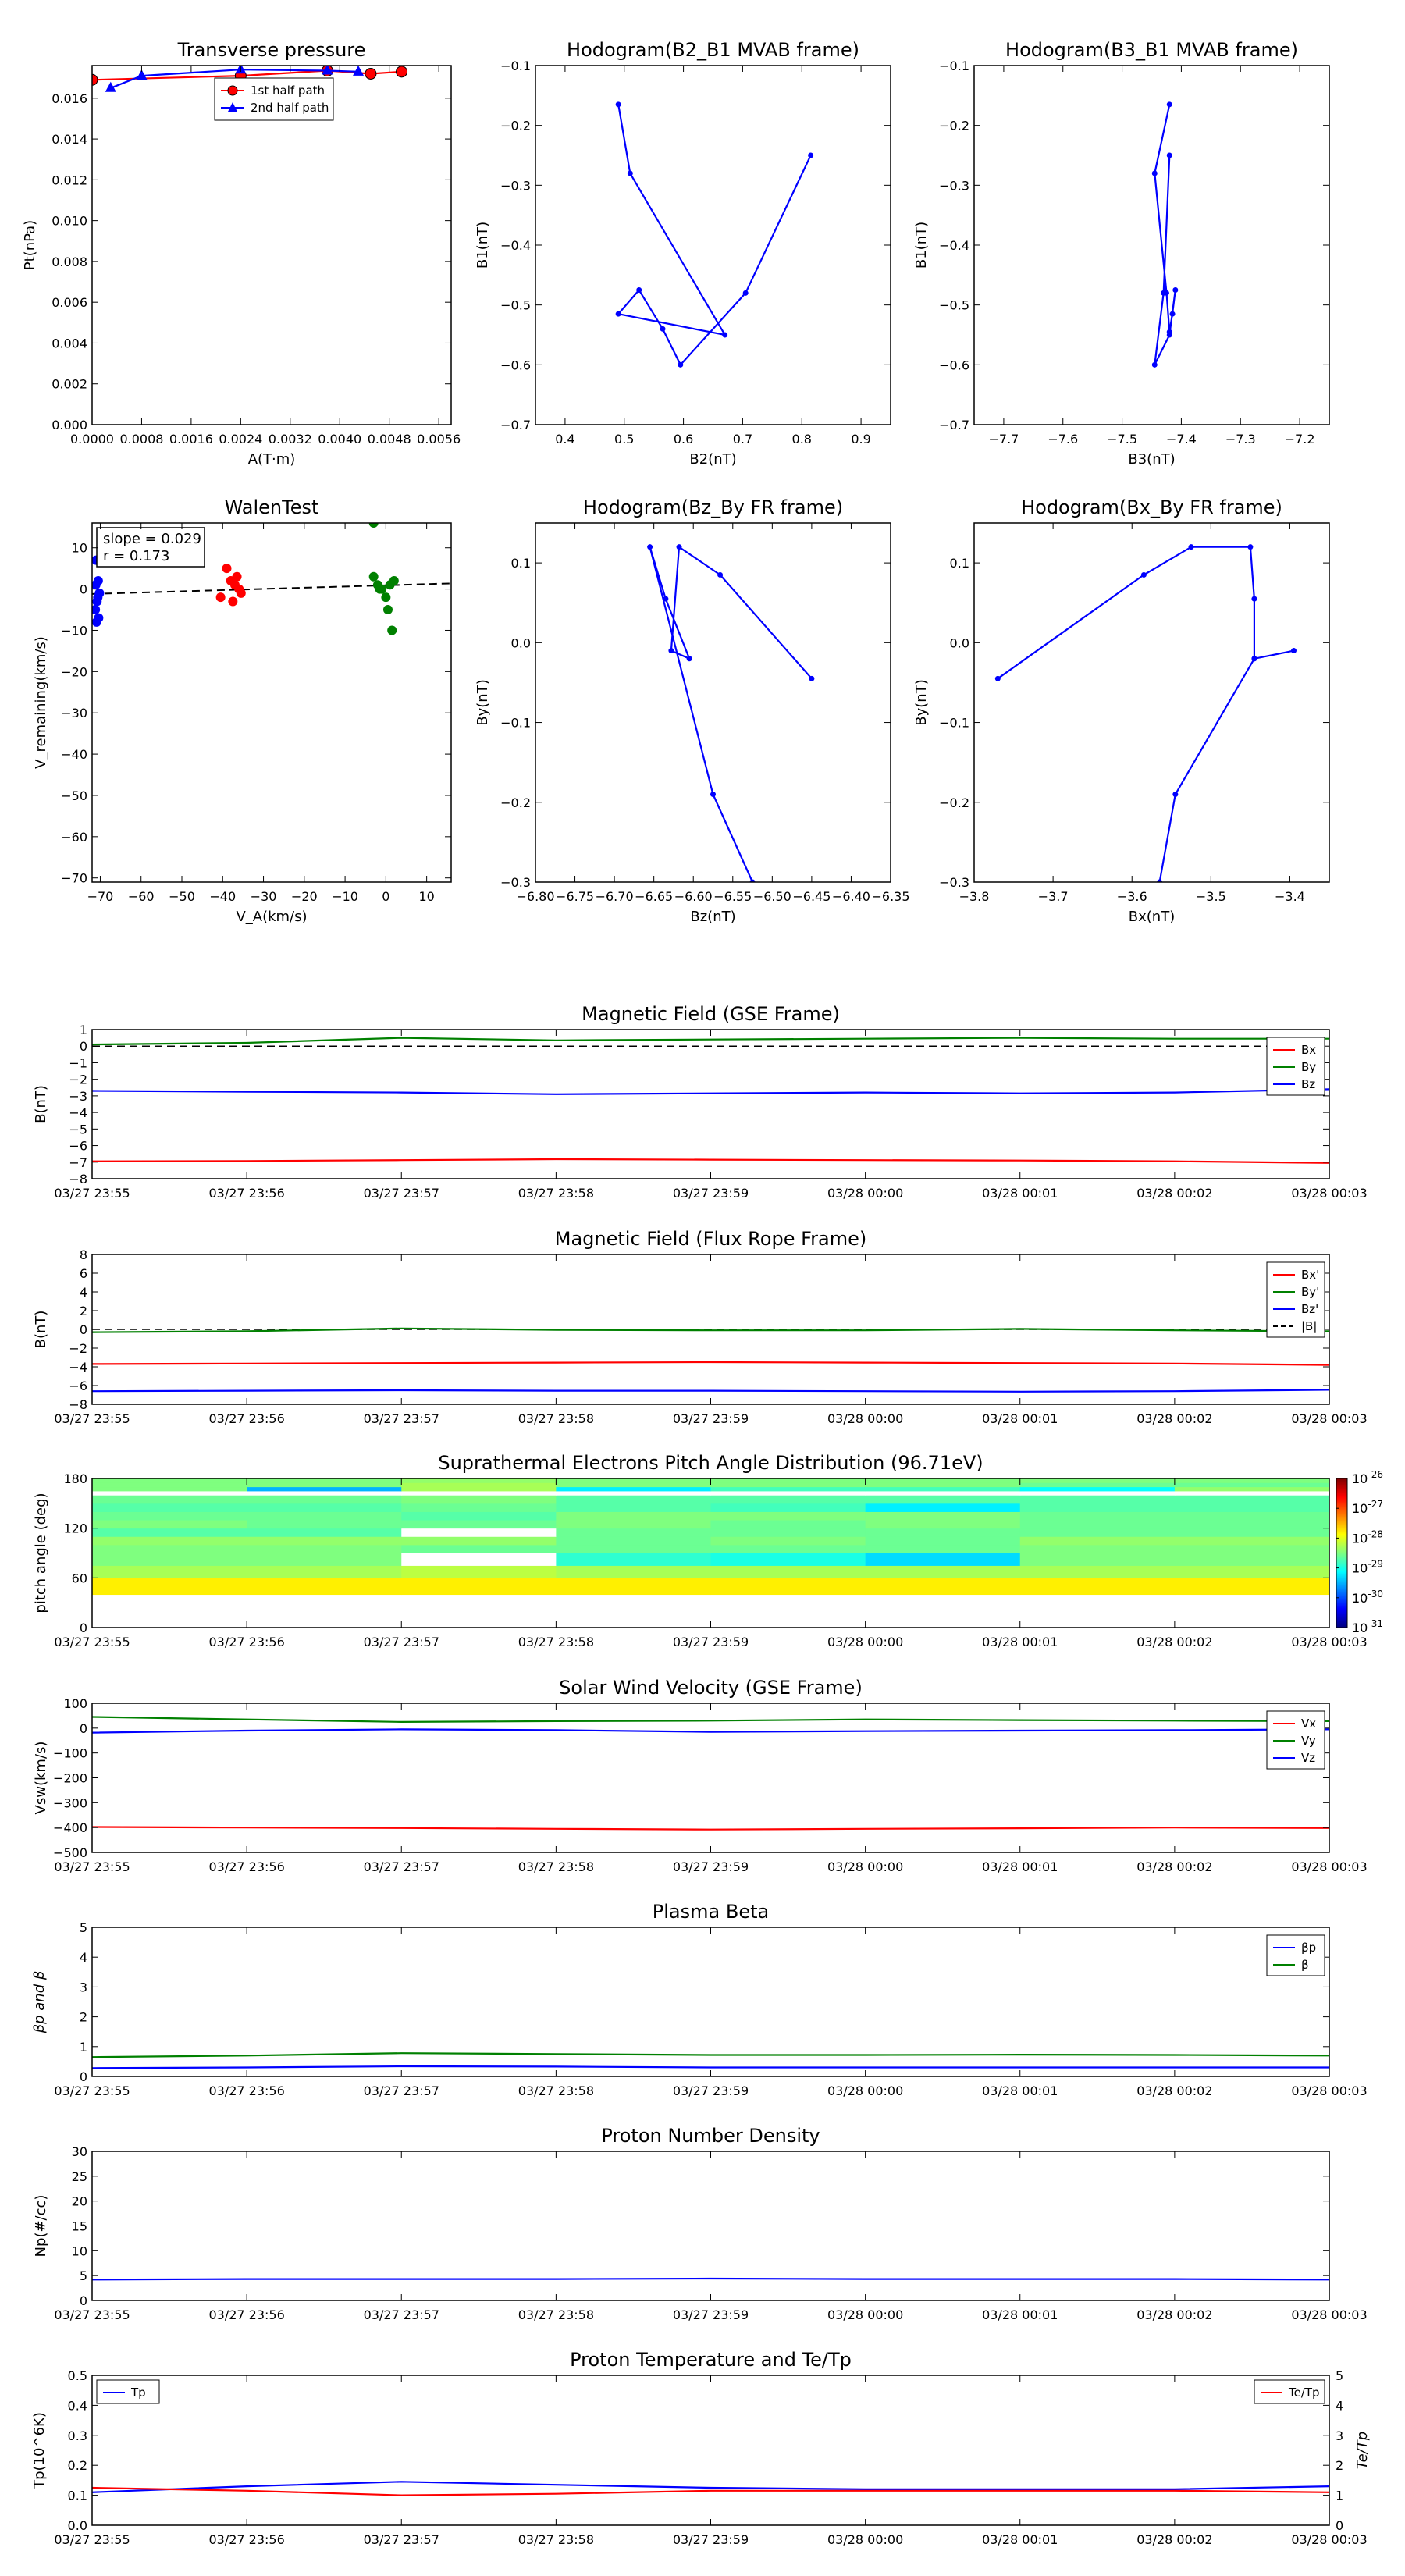 The height and width of the screenshot is (2576, 1405). Describe the element at coordinates (1309, 1309) in the screenshot. I see `legend-label: Bz'` at that location.